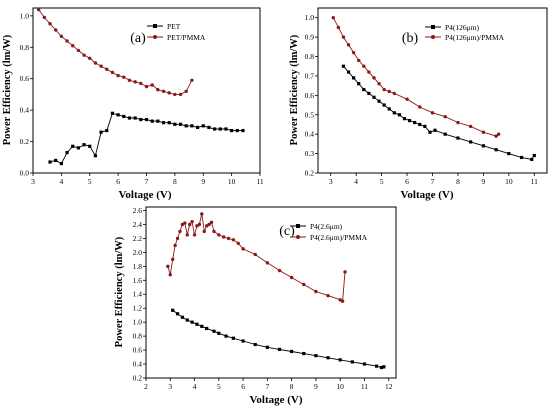  I want to click on x-tick-label-a: 8, so click(175, 181).